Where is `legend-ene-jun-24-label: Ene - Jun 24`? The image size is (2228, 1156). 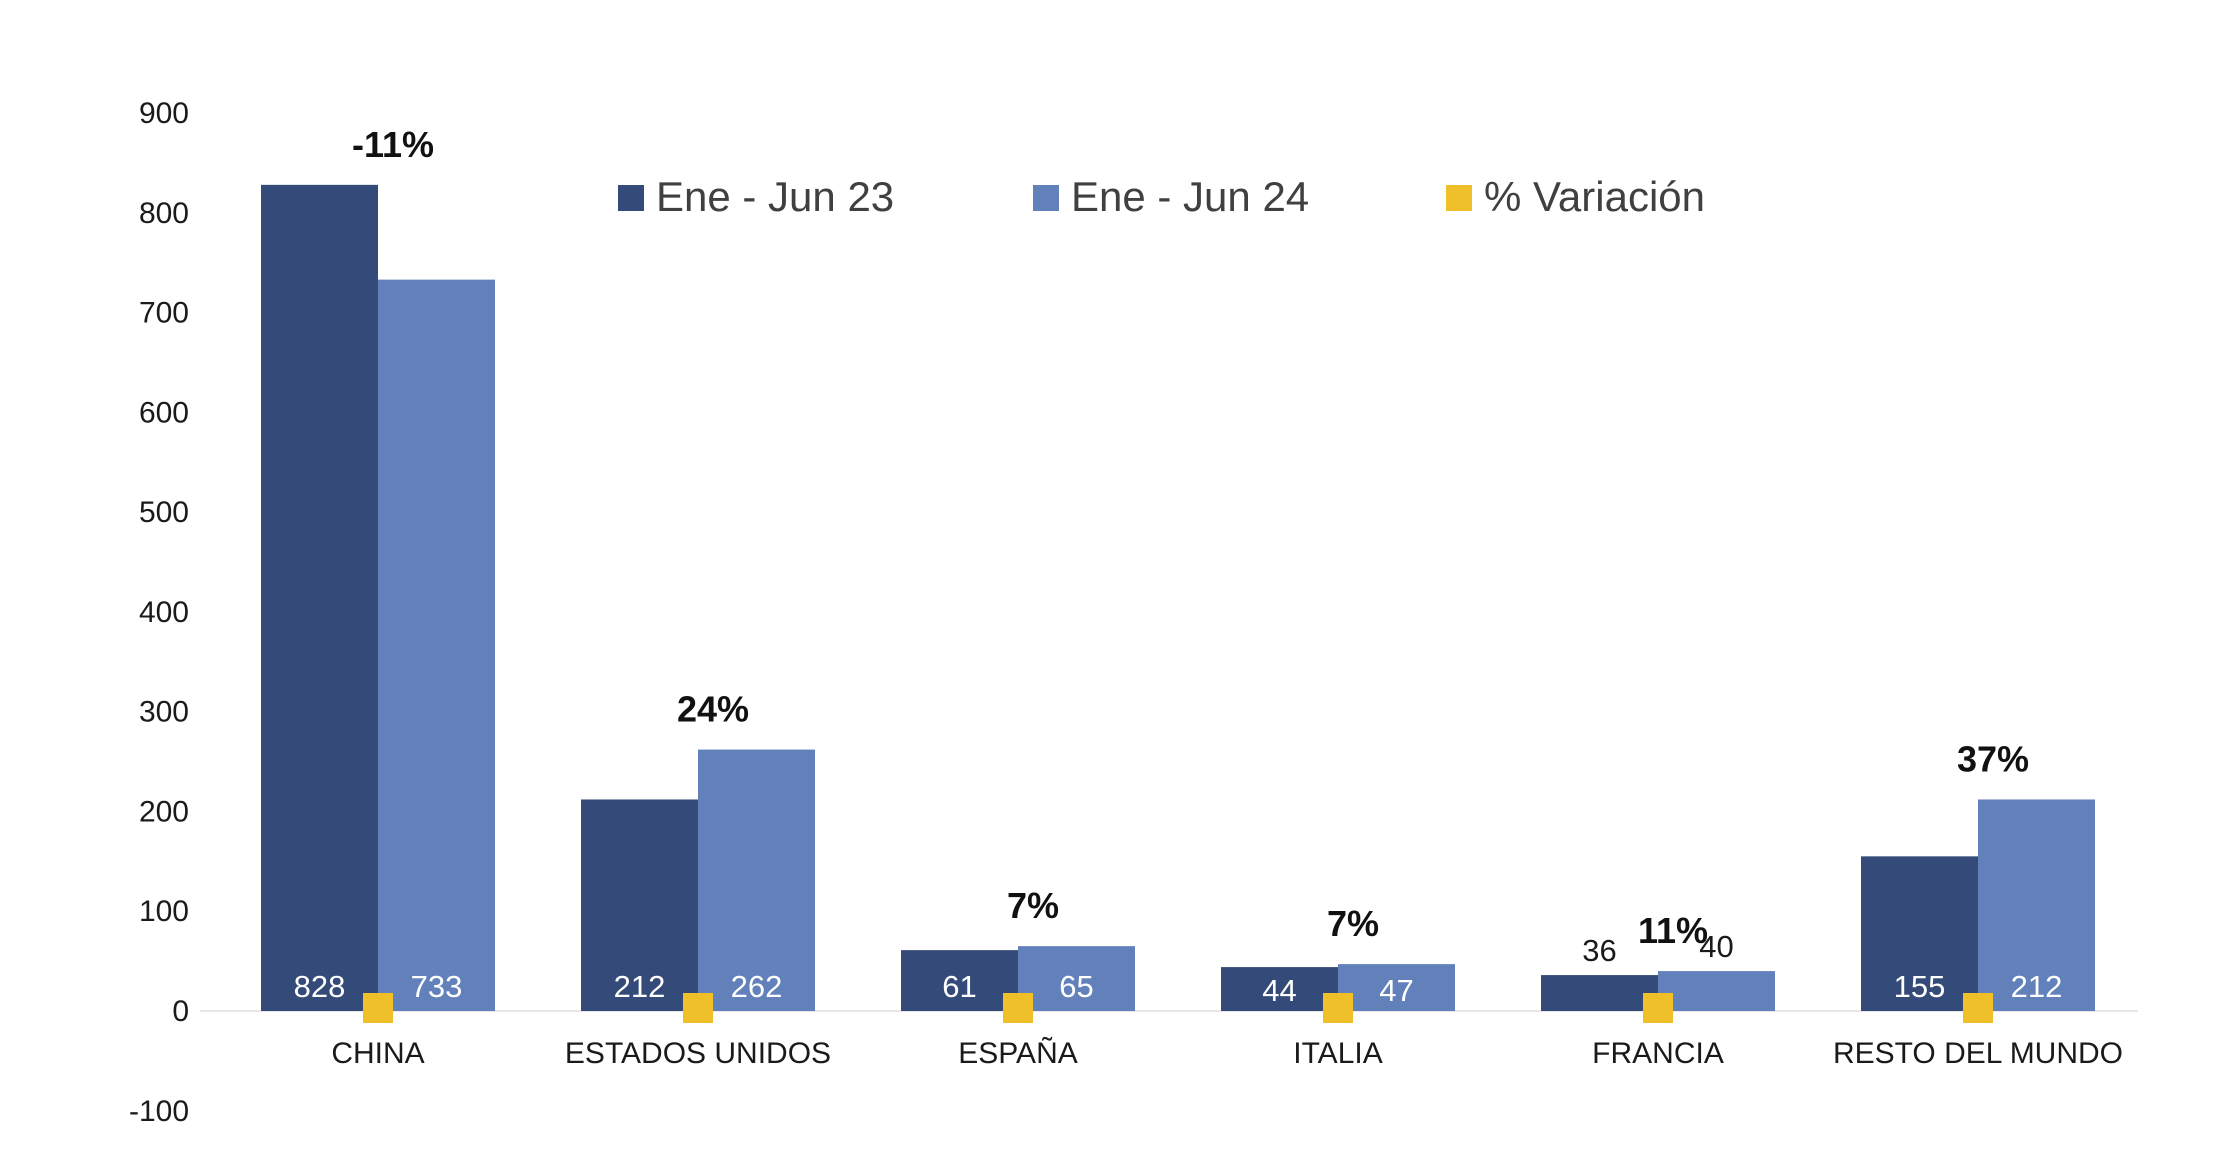
legend-ene-jun-24-label: Ene - Jun 24 is located at coordinates (1190, 196).